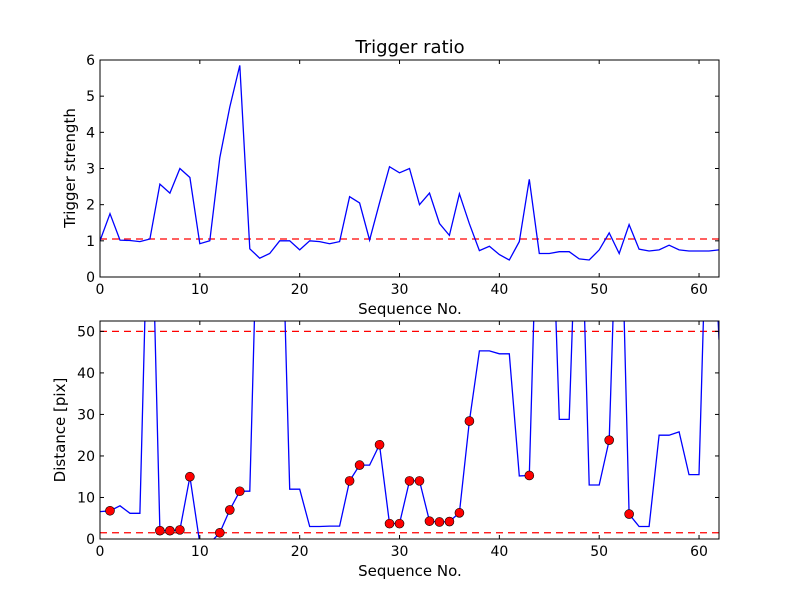  I want to click on top-ylabel: Trigger strength, so click(70, 168).